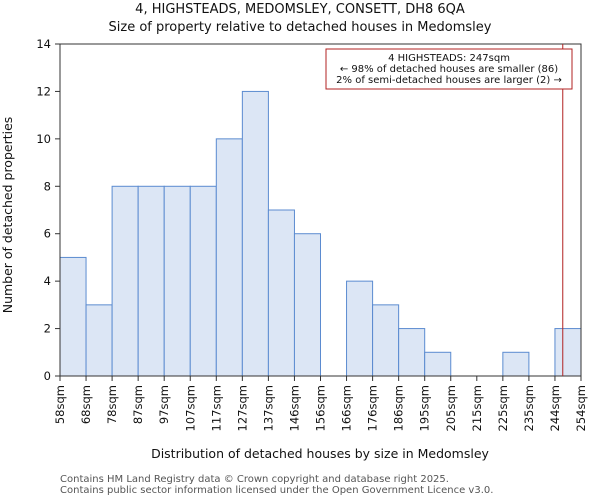  What do you see at coordinates (438, 364) in the screenshot?
I see `bar-195sqm` at bounding box center [438, 364].